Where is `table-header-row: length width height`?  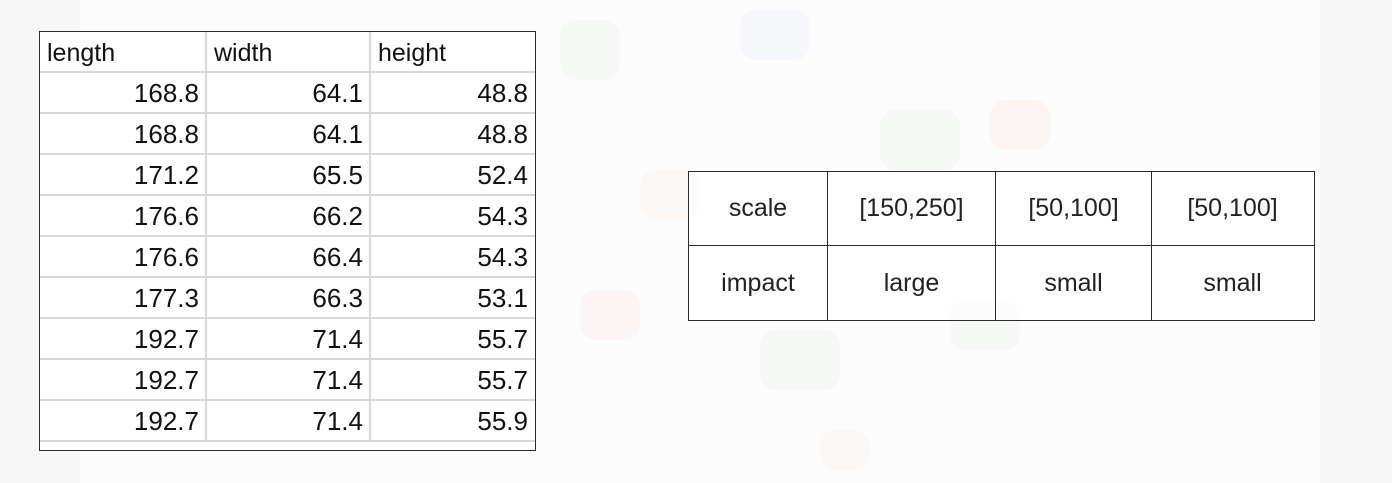 table-header-row: length width height is located at coordinates (287, 52).